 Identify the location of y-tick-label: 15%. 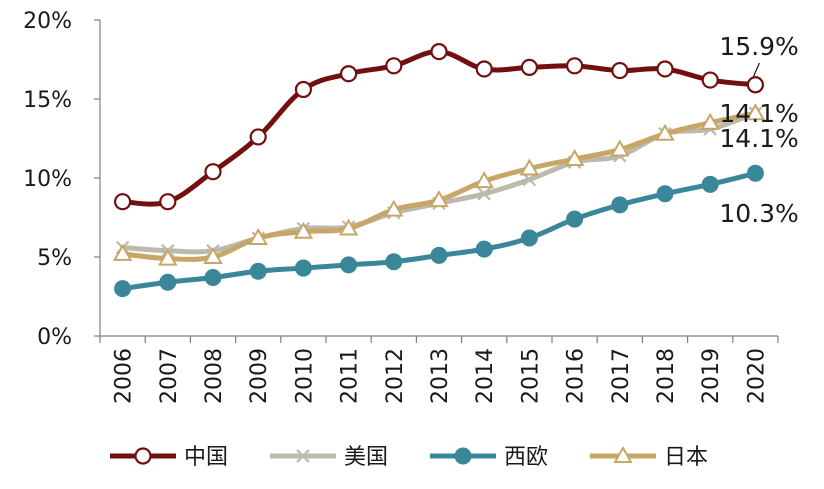
(47, 100).